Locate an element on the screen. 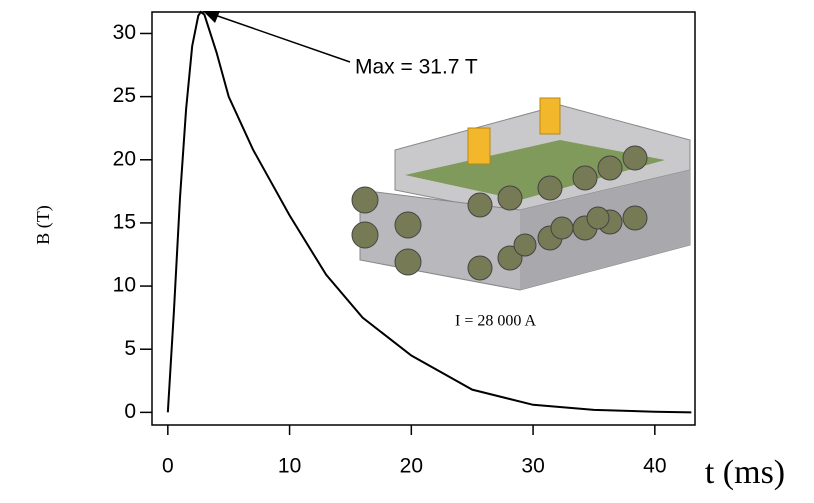 The image size is (814, 503). y-axis-label: B (T) is located at coordinates (43, 225).